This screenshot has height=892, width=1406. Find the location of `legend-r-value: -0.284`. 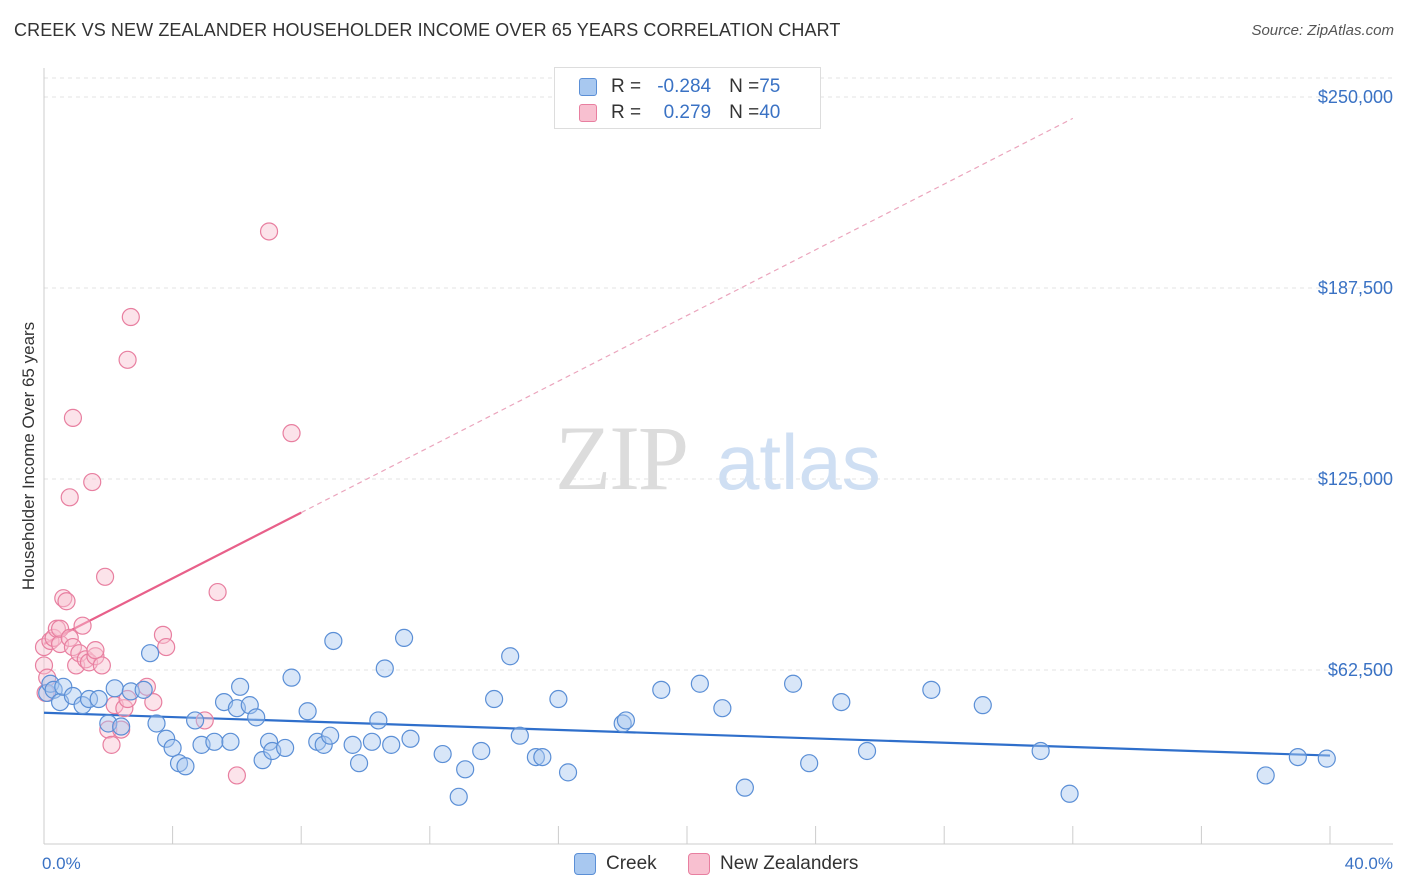

legend-r-value: -0.284 is located at coordinates (684, 86).